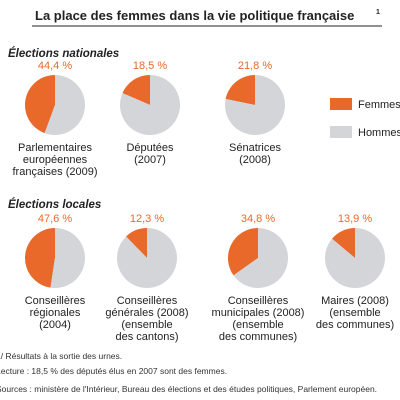 Image resolution: width=400 pixels, height=400 pixels. What do you see at coordinates (147, 337) in the screenshot?
I see `pie-label: des cantons)` at bounding box center [147, 337].